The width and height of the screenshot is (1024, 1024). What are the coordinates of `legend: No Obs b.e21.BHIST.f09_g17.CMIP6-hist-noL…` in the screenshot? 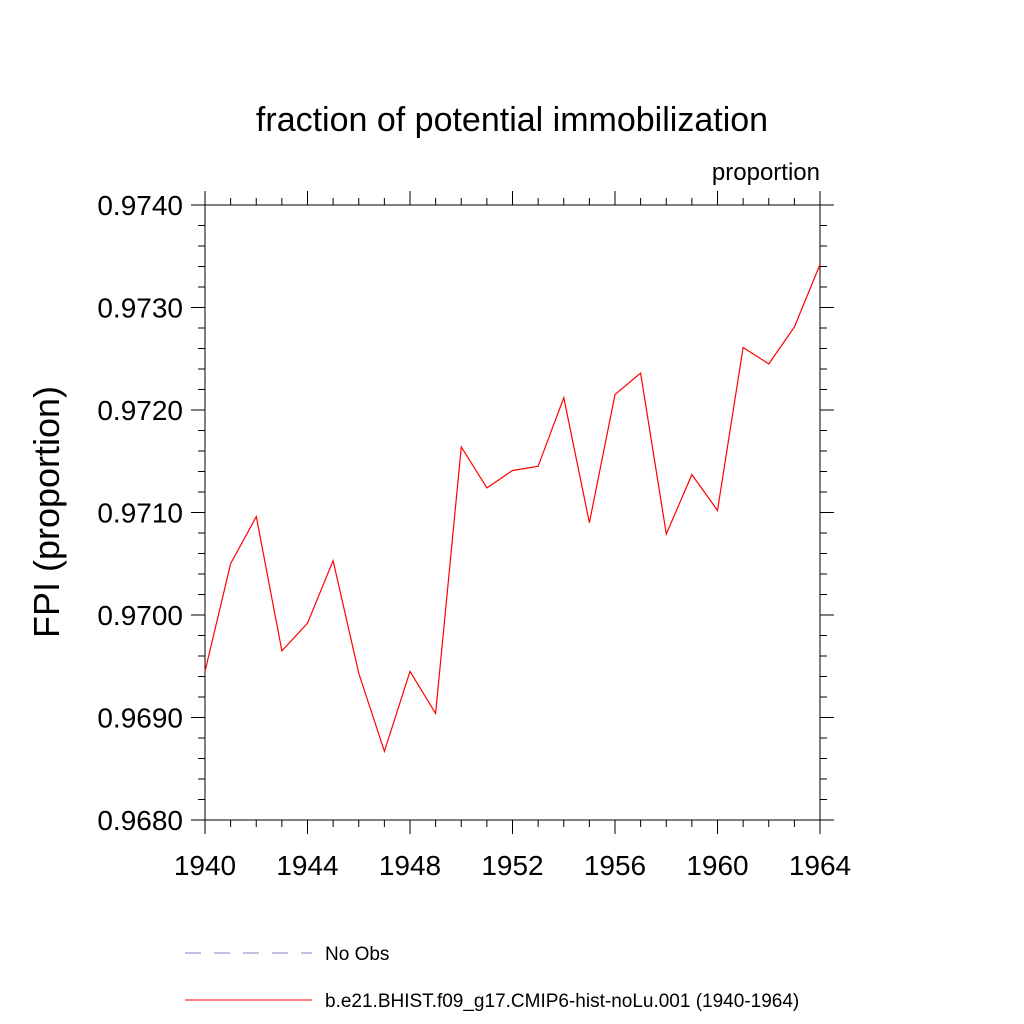 It's located at (492, 978).